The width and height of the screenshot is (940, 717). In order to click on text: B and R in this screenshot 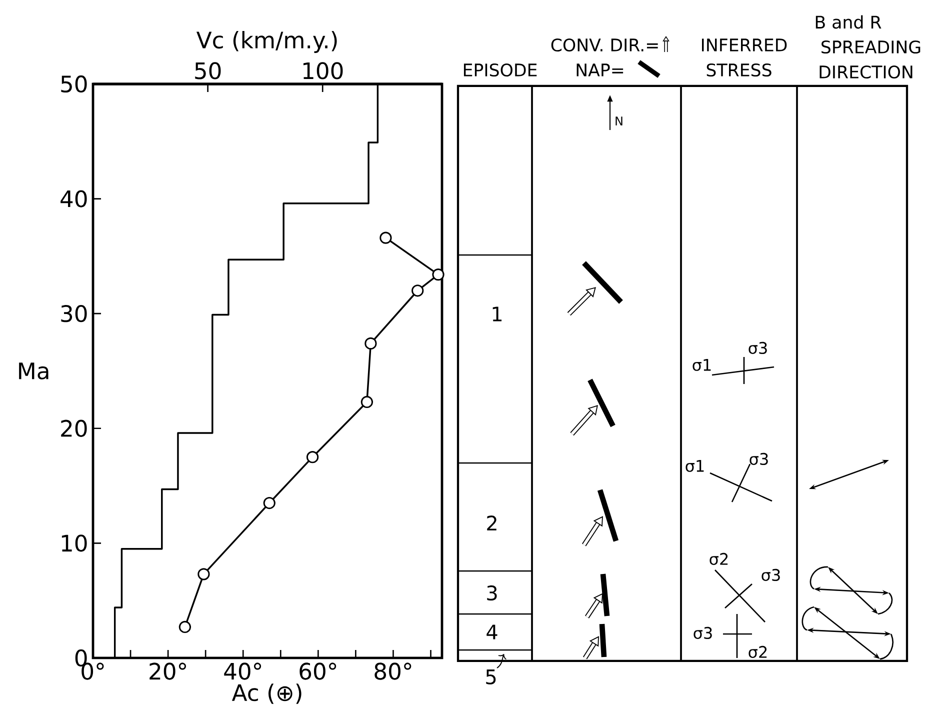, I will do `click(849, 22)`.